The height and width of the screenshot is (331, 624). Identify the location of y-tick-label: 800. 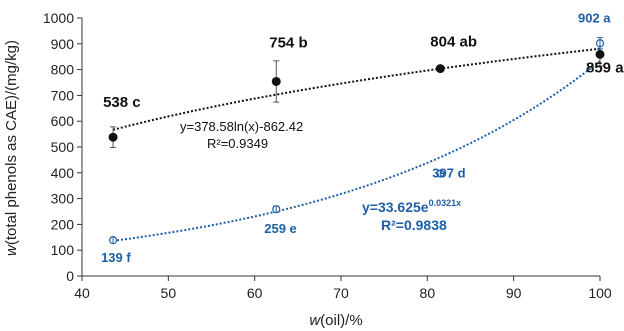
(63, 70).